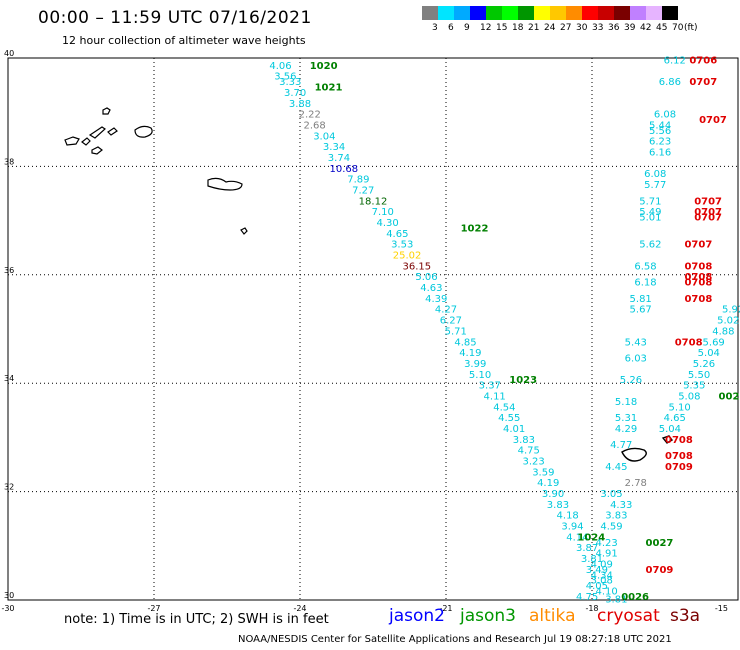  What do you see at coordinates (678, 28) in the screenshot?
I see `colorbar-label: 70` at bounding box center [678, 28].